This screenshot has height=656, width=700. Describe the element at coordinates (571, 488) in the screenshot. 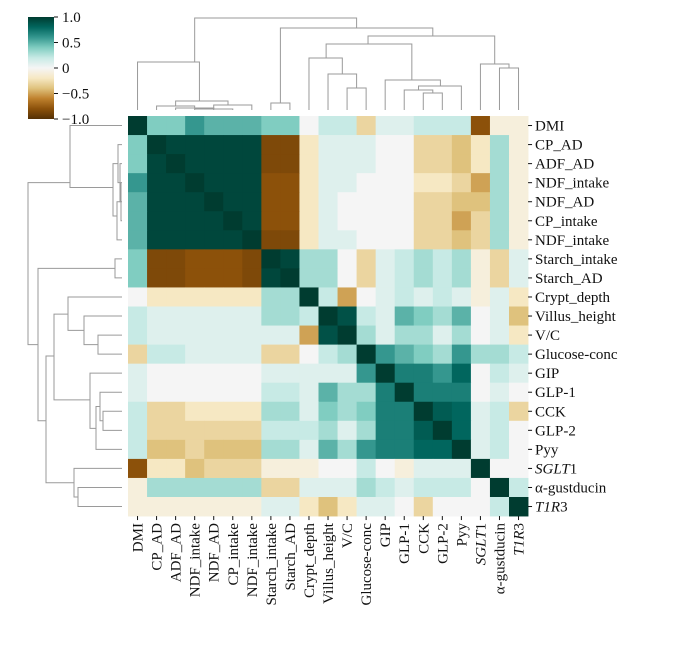

I see `row-label: α-gustducin` at that location.